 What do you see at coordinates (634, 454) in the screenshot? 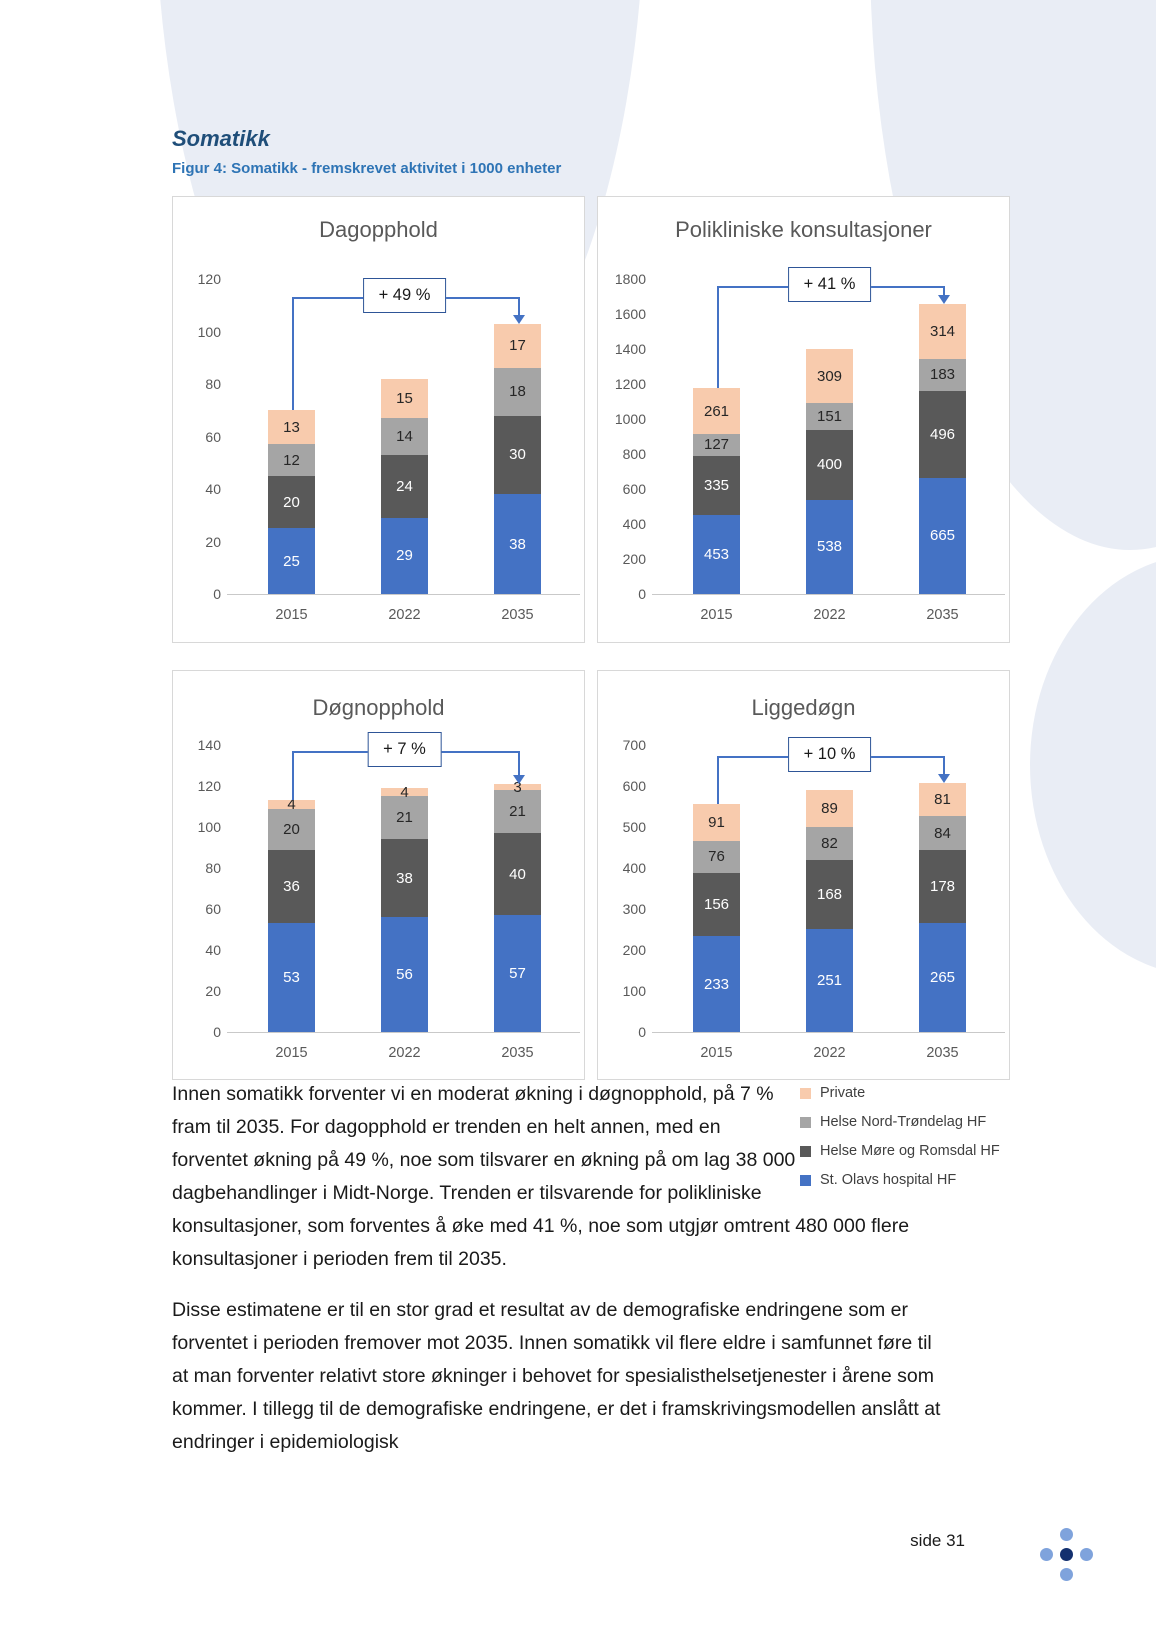
I see `y-axis-tick-label: 800` at bounding box center [634, 454].